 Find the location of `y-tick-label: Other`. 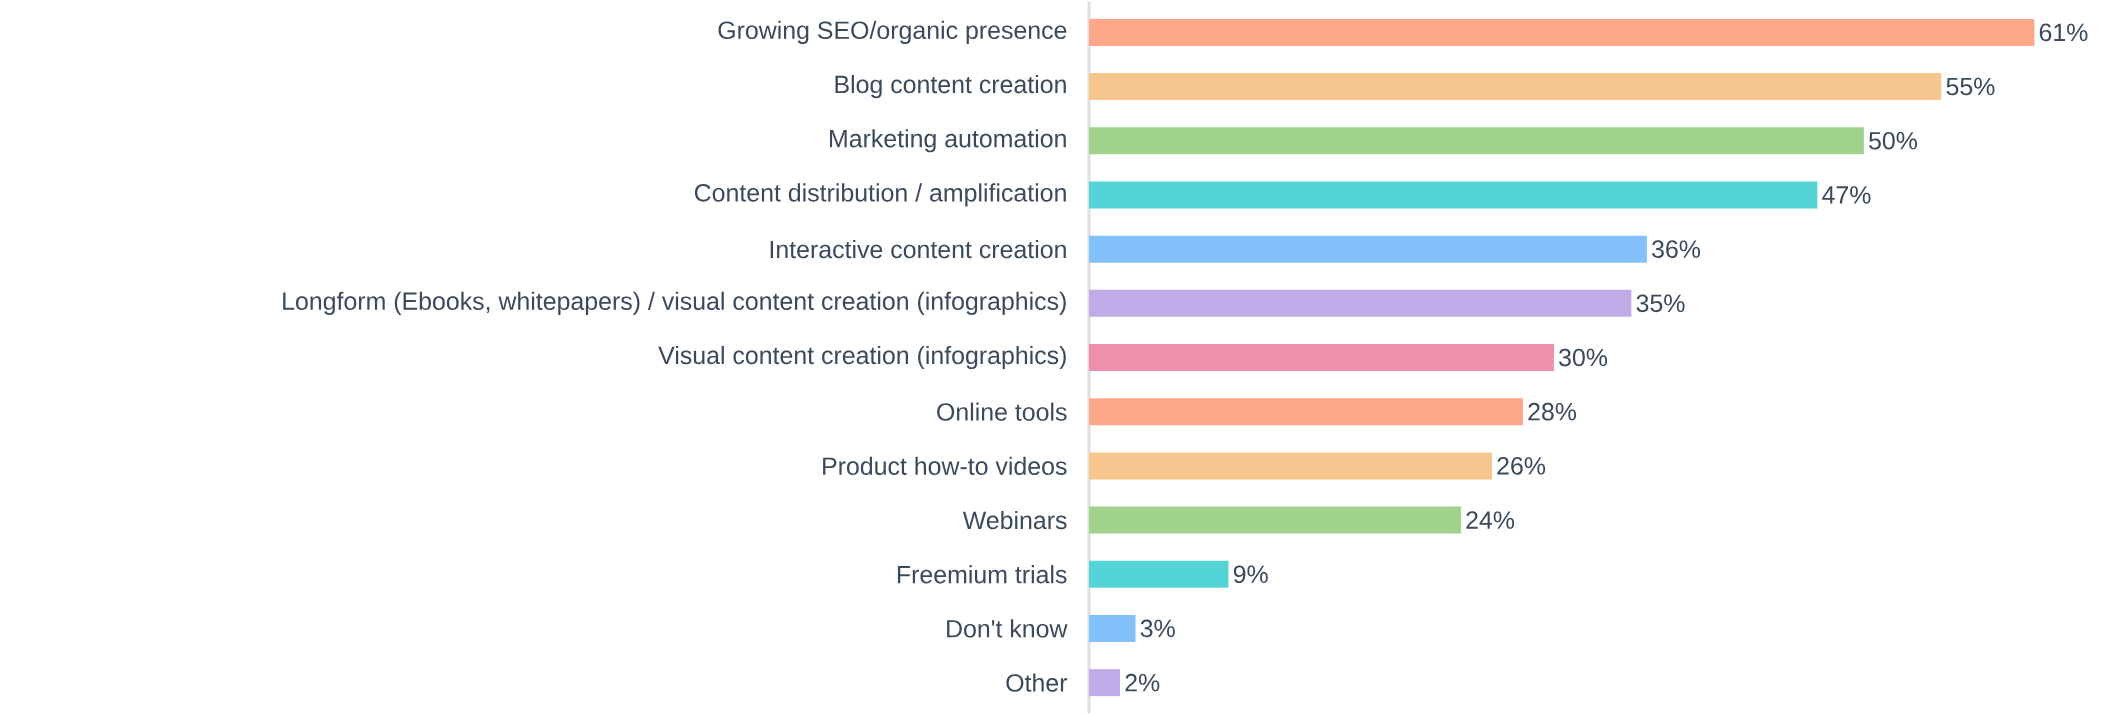

y-tick-label: Other is located at coordinates (1037, 682).